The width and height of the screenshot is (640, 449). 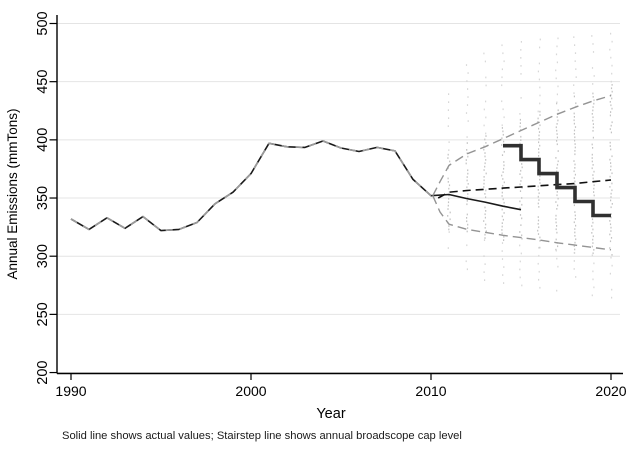 I want to click on x-tick-label-1990: 1990, so click(x=70, y=391).